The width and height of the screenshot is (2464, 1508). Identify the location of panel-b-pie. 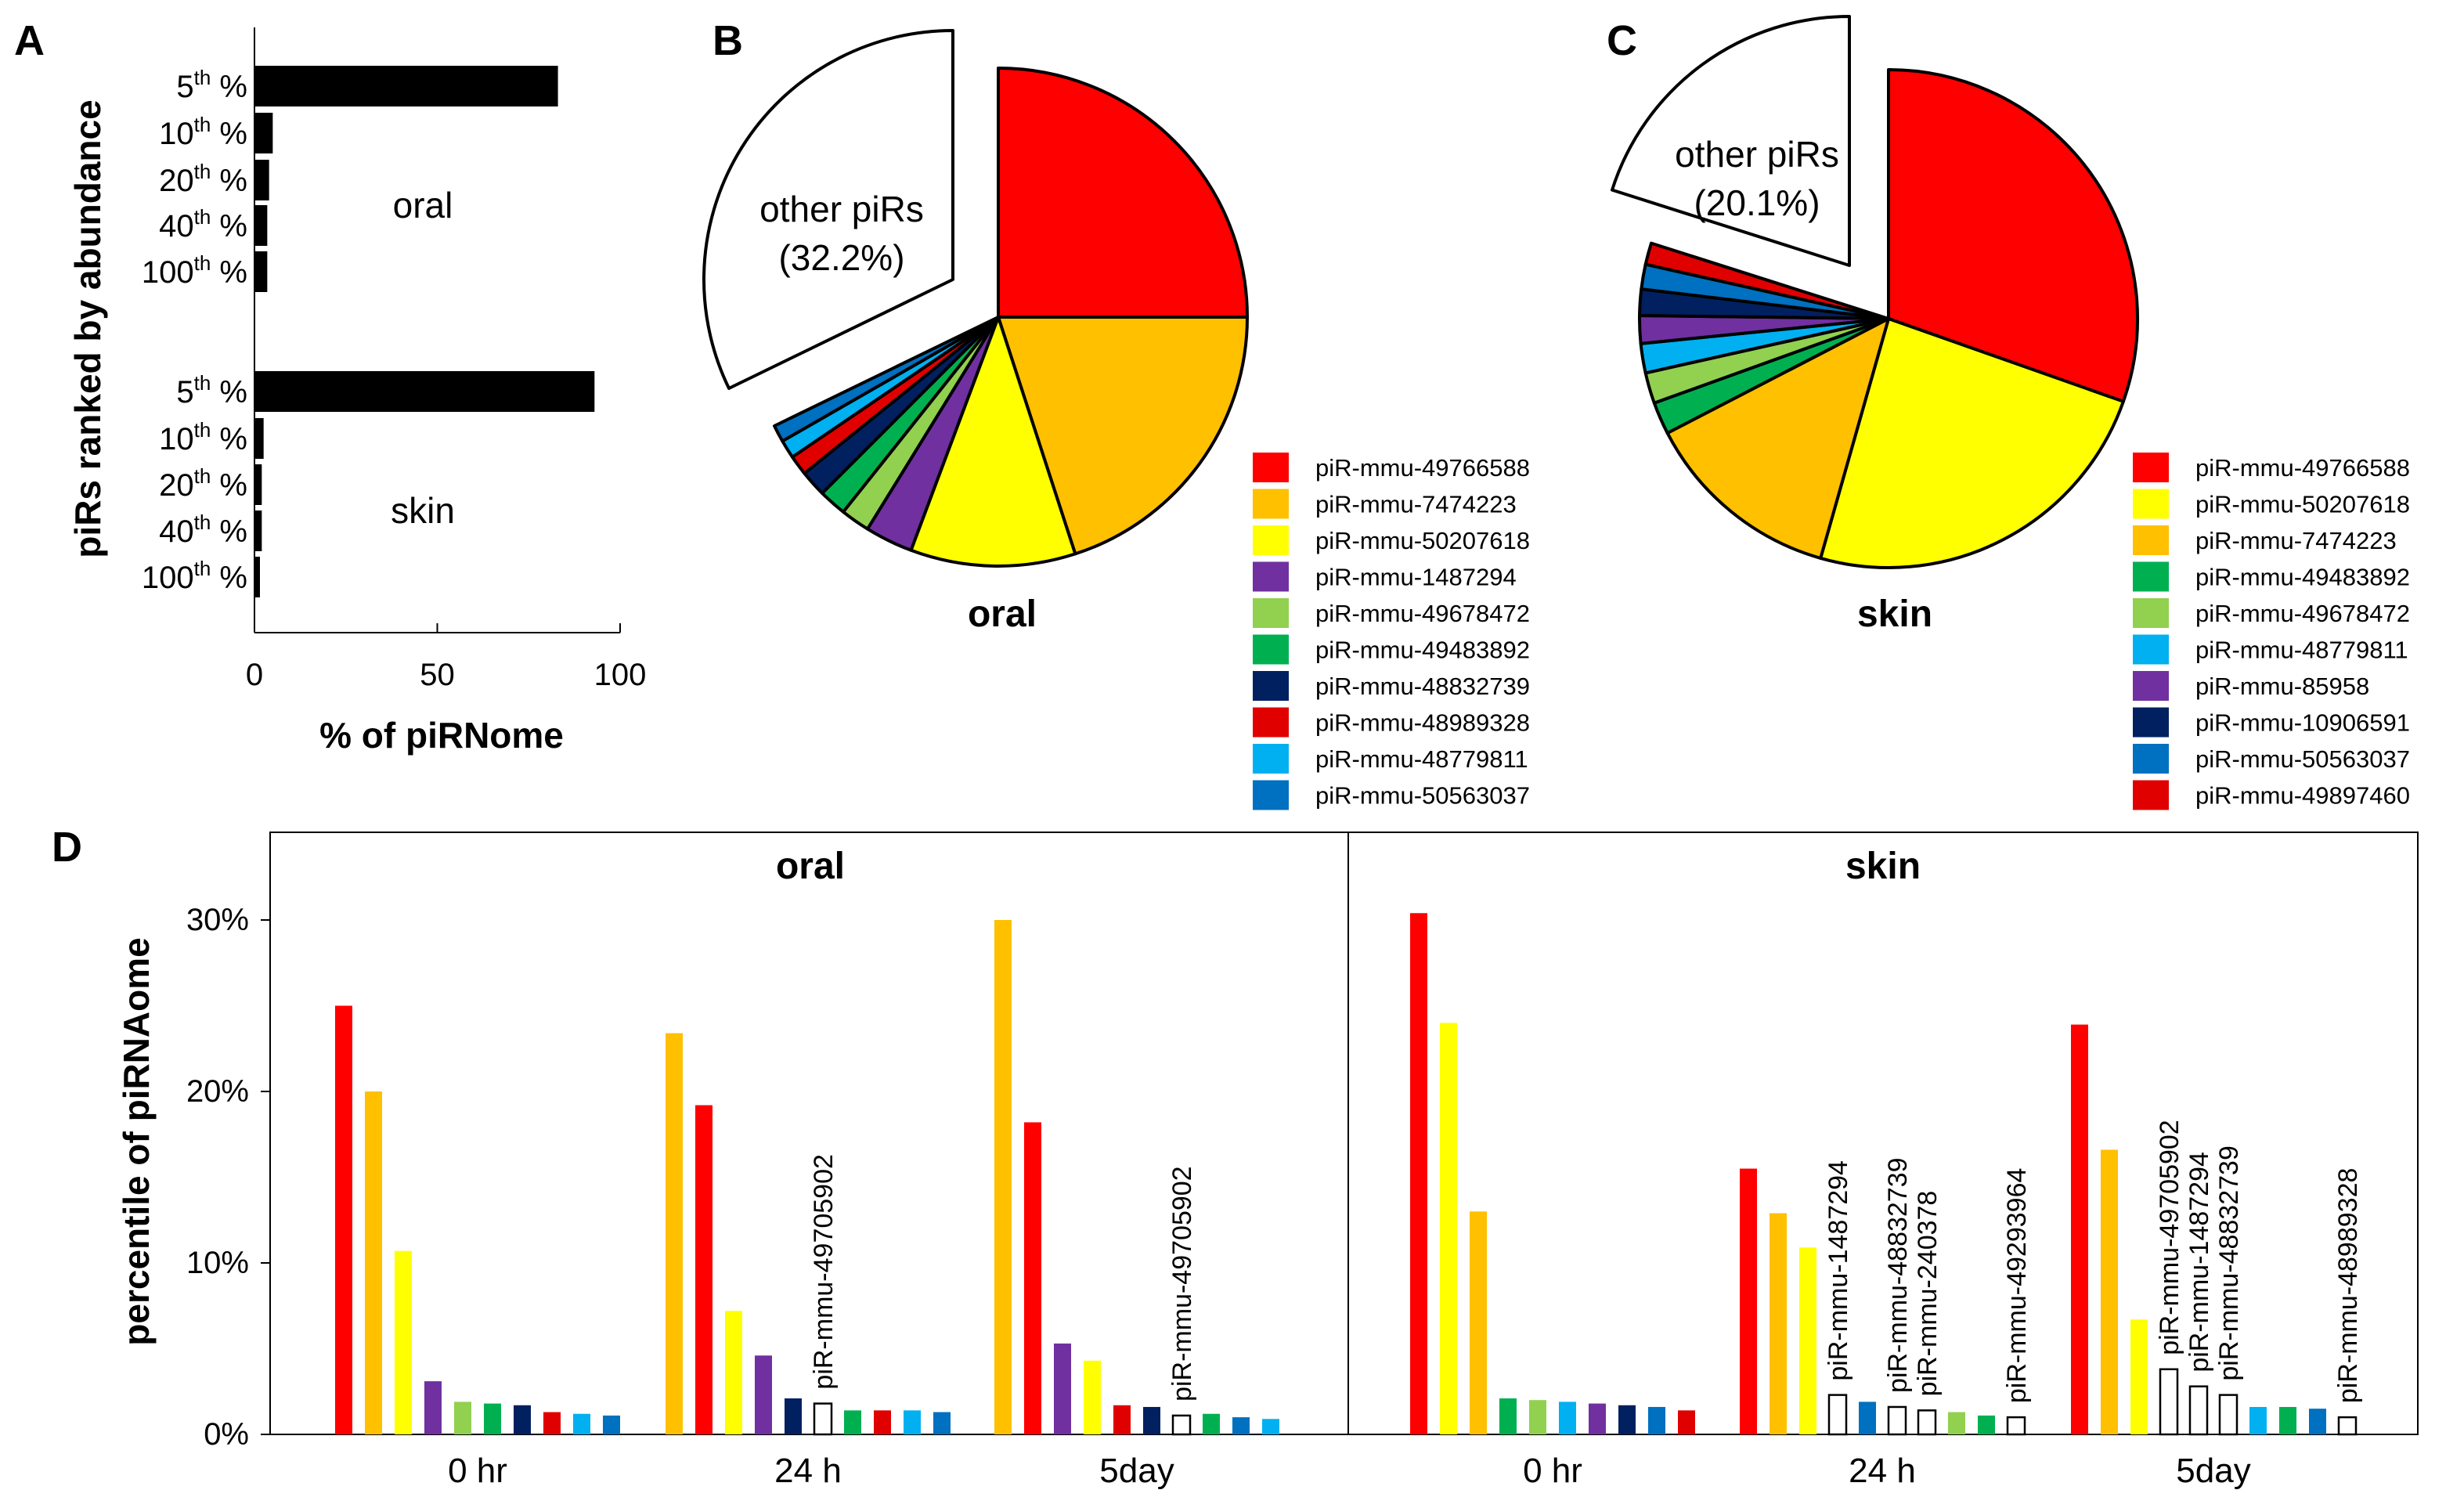
(975, 298).